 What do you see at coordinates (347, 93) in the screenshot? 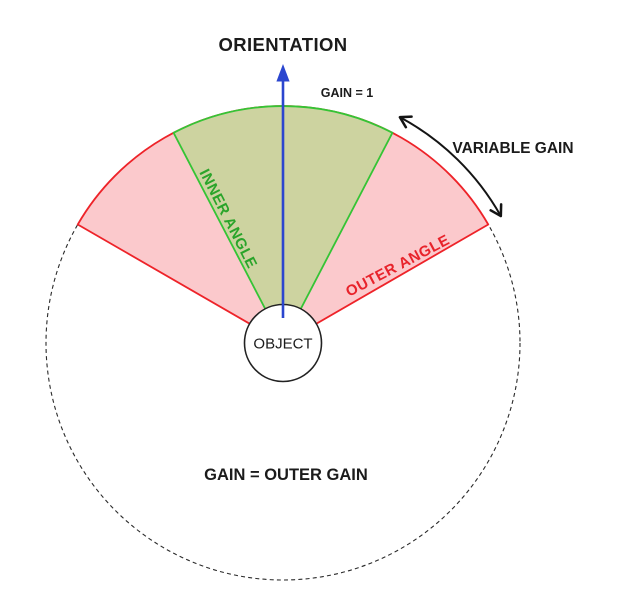
I see `gain-one-label: GAIN = 1` at bounding box center [347, 93].